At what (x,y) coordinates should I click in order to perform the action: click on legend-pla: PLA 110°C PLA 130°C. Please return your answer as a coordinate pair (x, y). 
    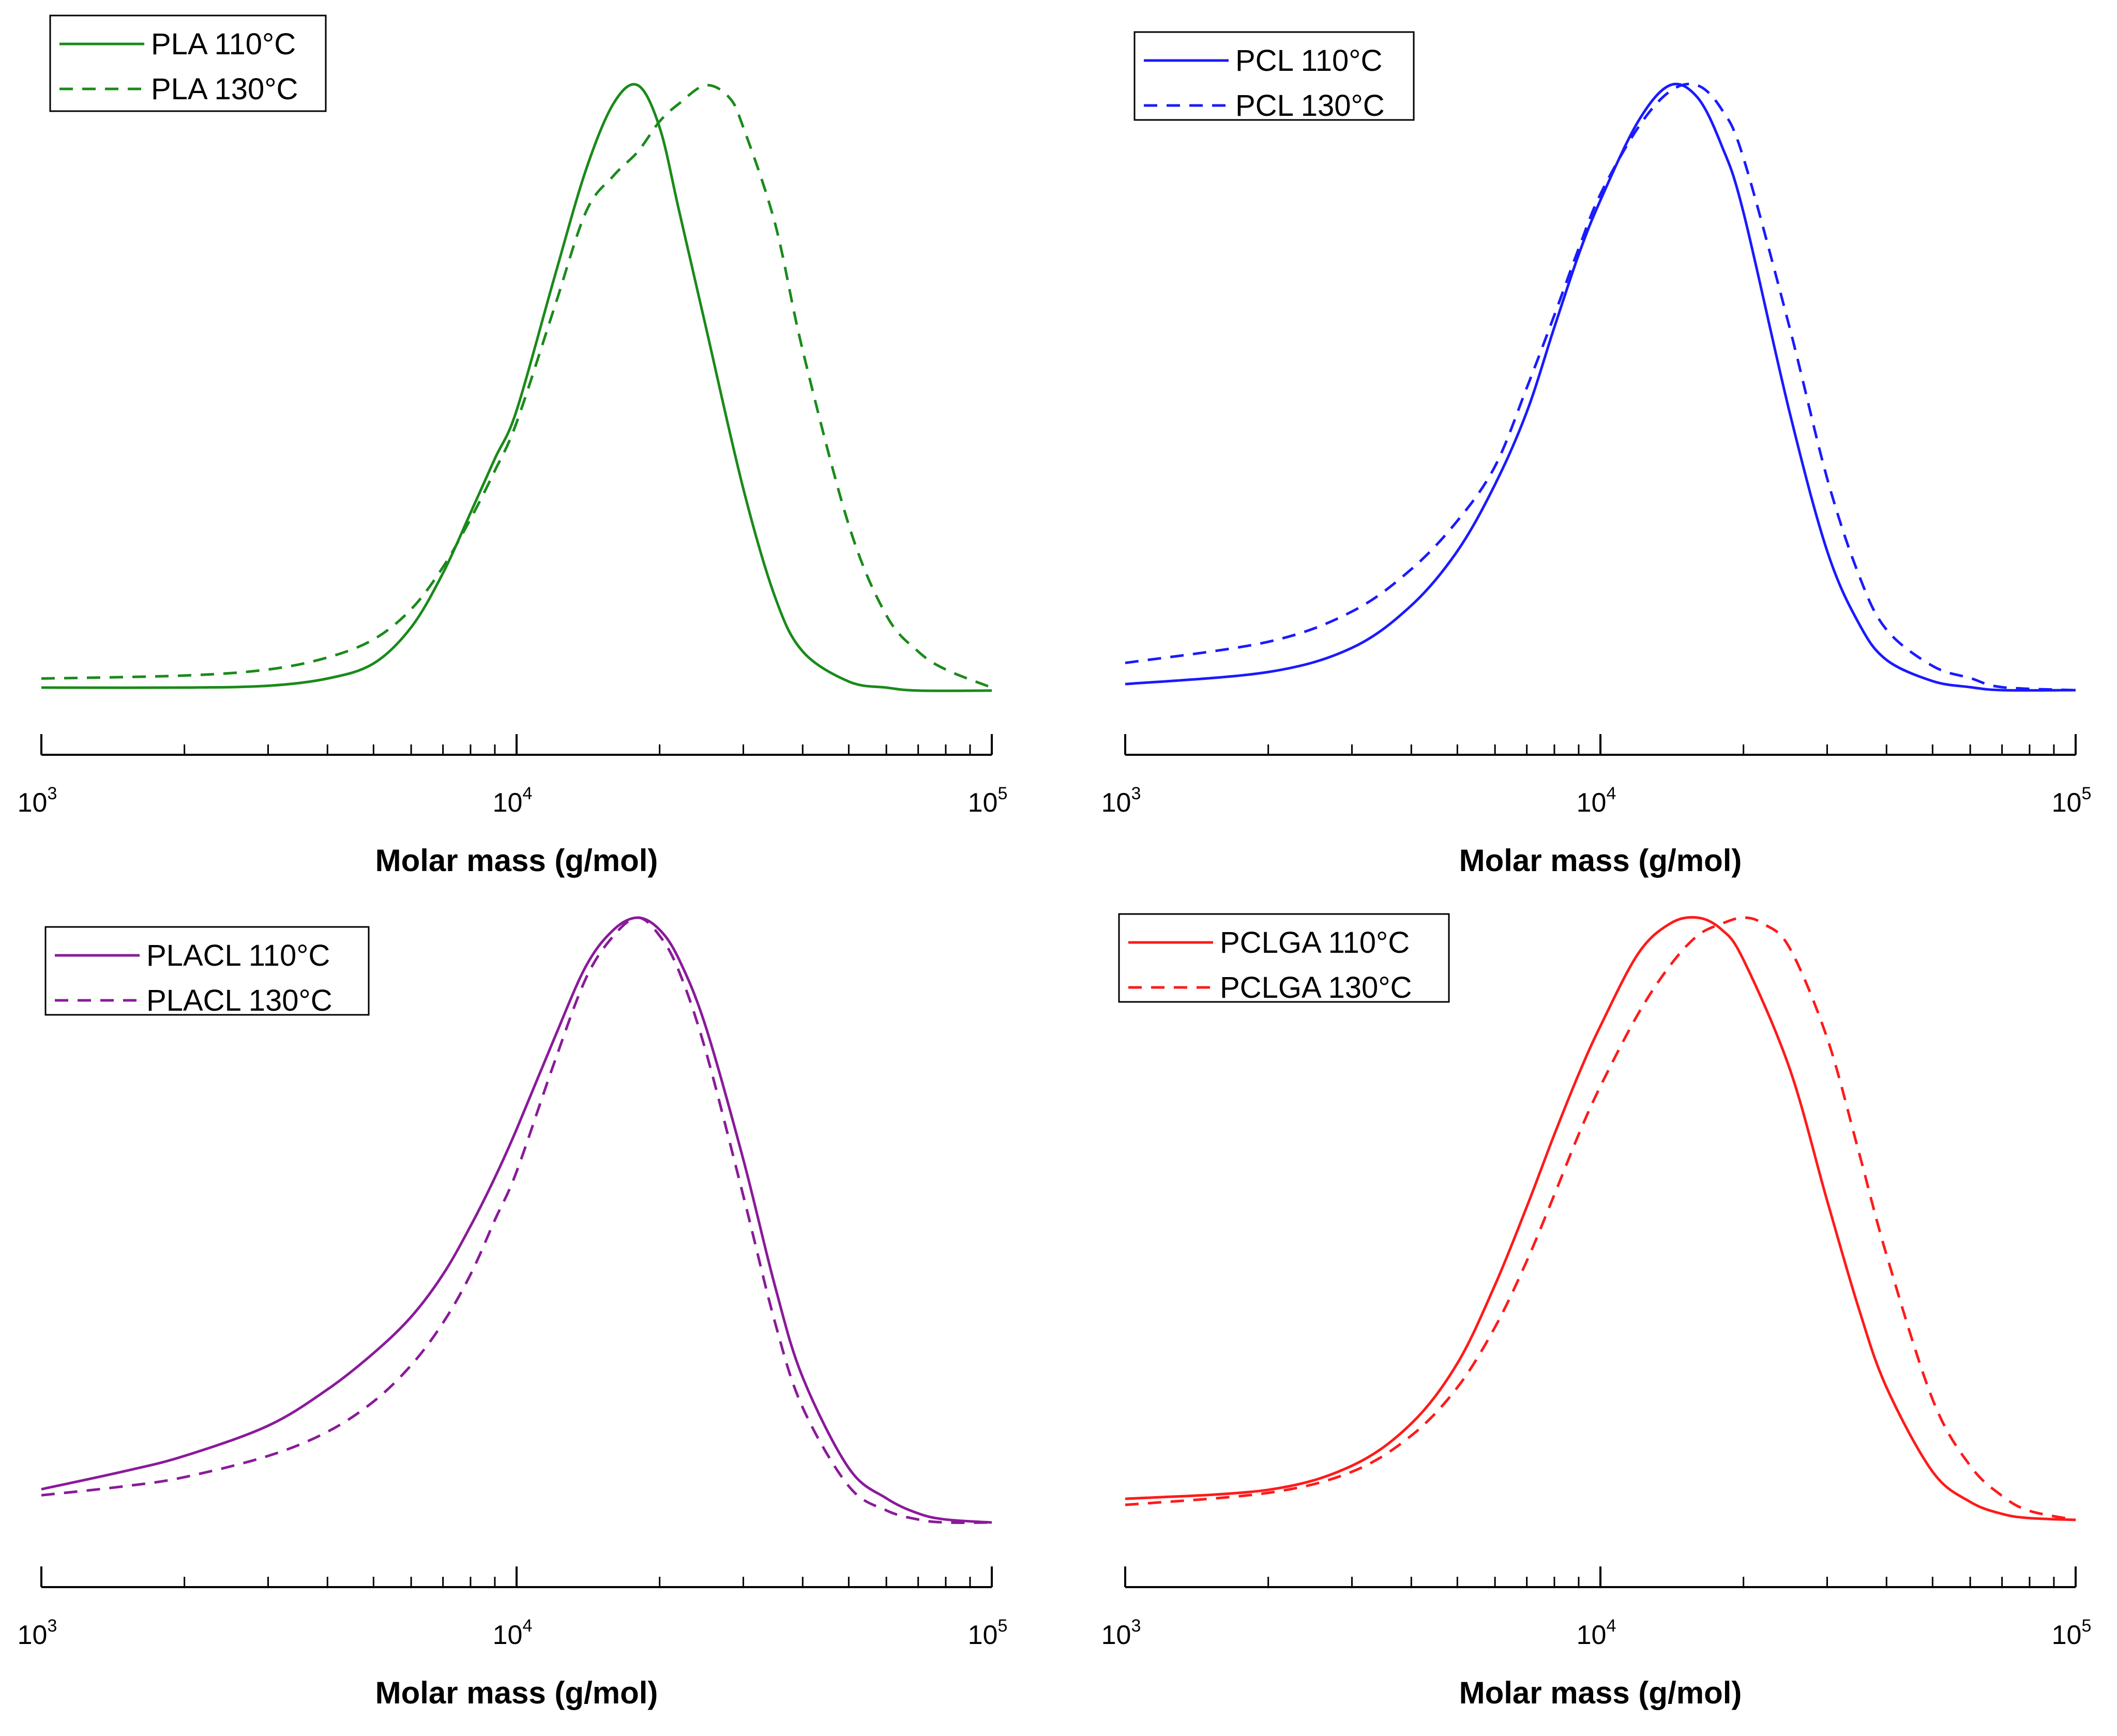
    Looking at the image, I should click on (188, 63).